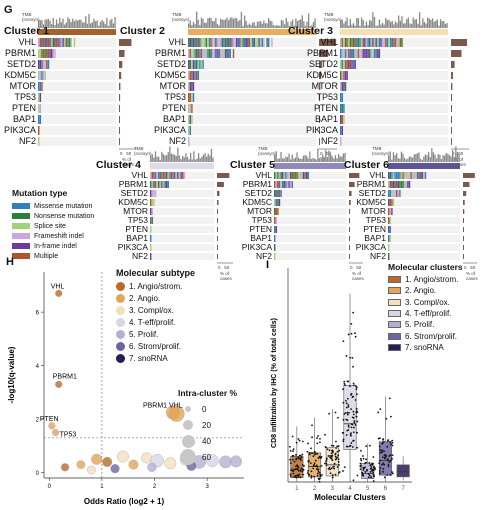 The image size is (484, 510). What do you see at coordinates (38, 314) in the screenshot?
I see `y-tick-label: 6` at bounding box center [38, 314].